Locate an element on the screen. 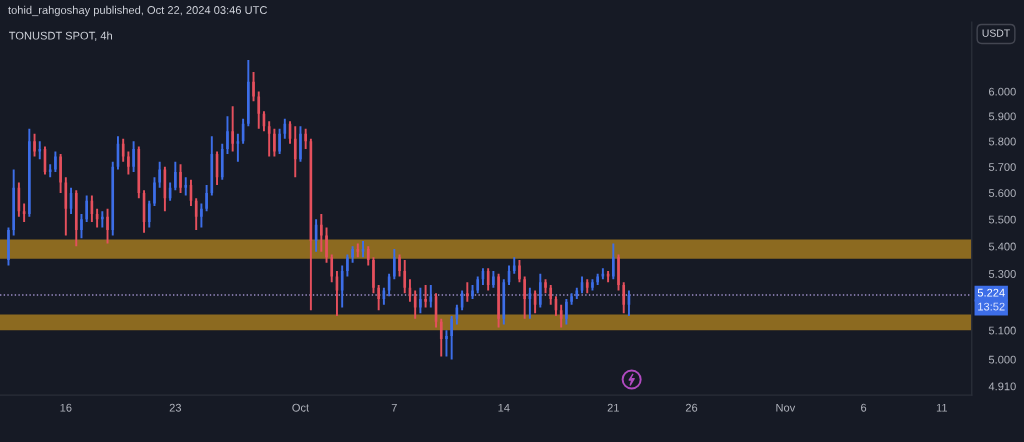 The height and width of the screenshot is (442, 1024). x-tick-label: Oct is located at coordinates (301, 407).